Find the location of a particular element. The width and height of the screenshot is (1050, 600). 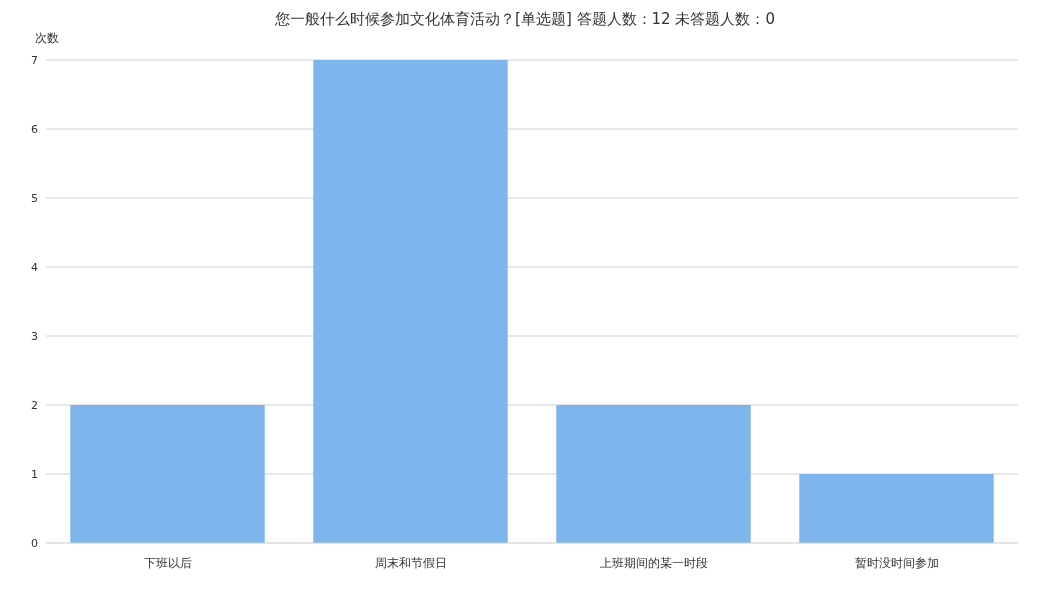

chart-title: 您一般什么时候参加文化体育活动？[单选题] 答题人数：12 未答题人数：0 is located at coordinates (524, 19).